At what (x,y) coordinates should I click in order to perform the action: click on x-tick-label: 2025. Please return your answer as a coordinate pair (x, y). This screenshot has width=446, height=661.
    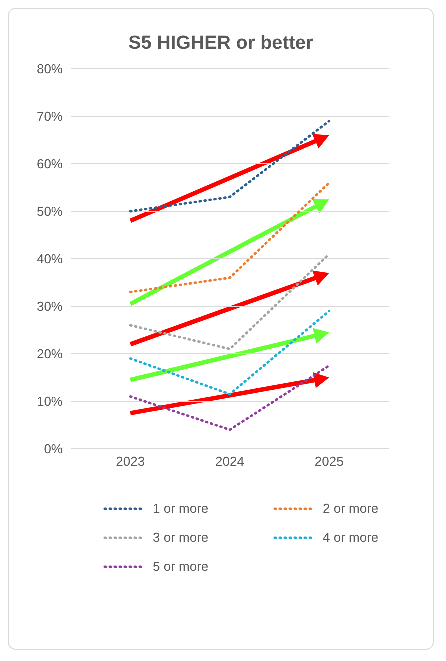
    Looking at the image, I should click on (329, 462).